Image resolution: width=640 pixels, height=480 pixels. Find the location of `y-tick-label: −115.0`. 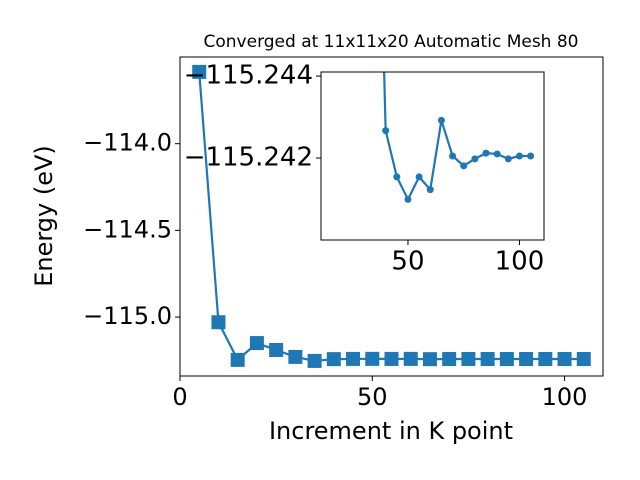

y-tick-label: −115.0 is located at coordinates (127, 316).